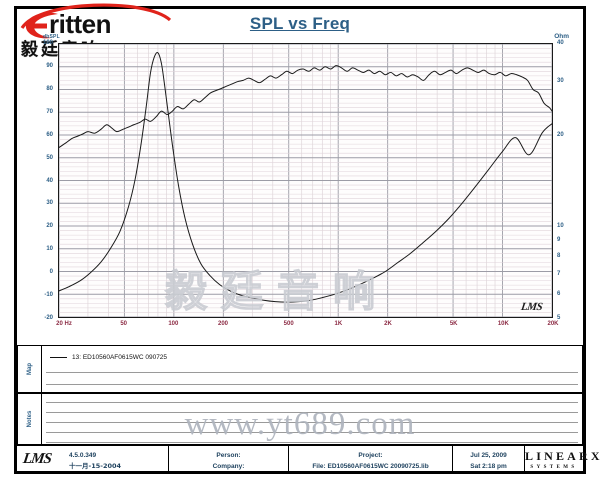 Image resolution: width=600 pixels, height=480 pixels. What do you see at coordinates (559, 273) in the screenshot?
I see `y-tick-right: 7` at bounding box center [559, 273].